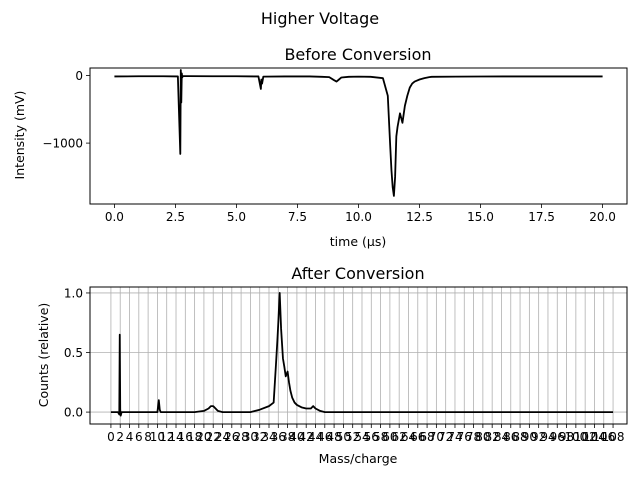  What do you see at coordinates (315, 437) in the screenshot?
I see `x-tick-label: 44` at bounding box center [315, 437].